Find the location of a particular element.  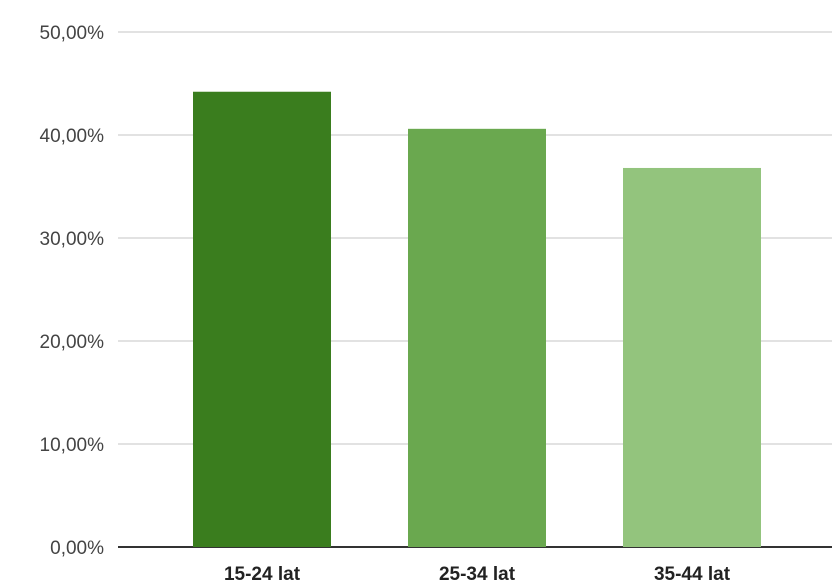

x-category-label: 15-24 lat is located at coordinates (262, 574).